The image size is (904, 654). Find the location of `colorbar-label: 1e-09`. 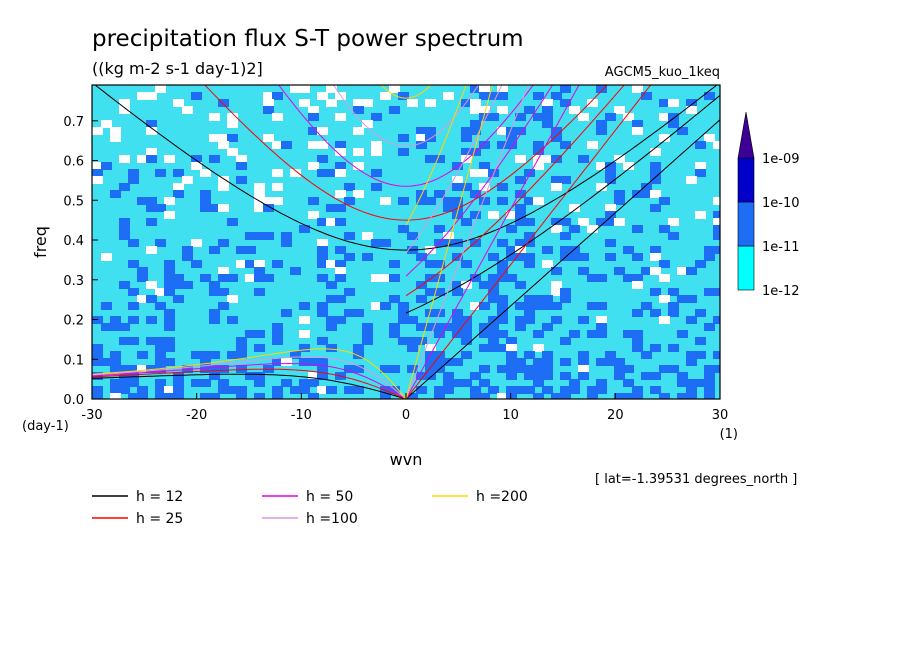

colorbar-label: 1e-09 is located at coordinates (781, 159).